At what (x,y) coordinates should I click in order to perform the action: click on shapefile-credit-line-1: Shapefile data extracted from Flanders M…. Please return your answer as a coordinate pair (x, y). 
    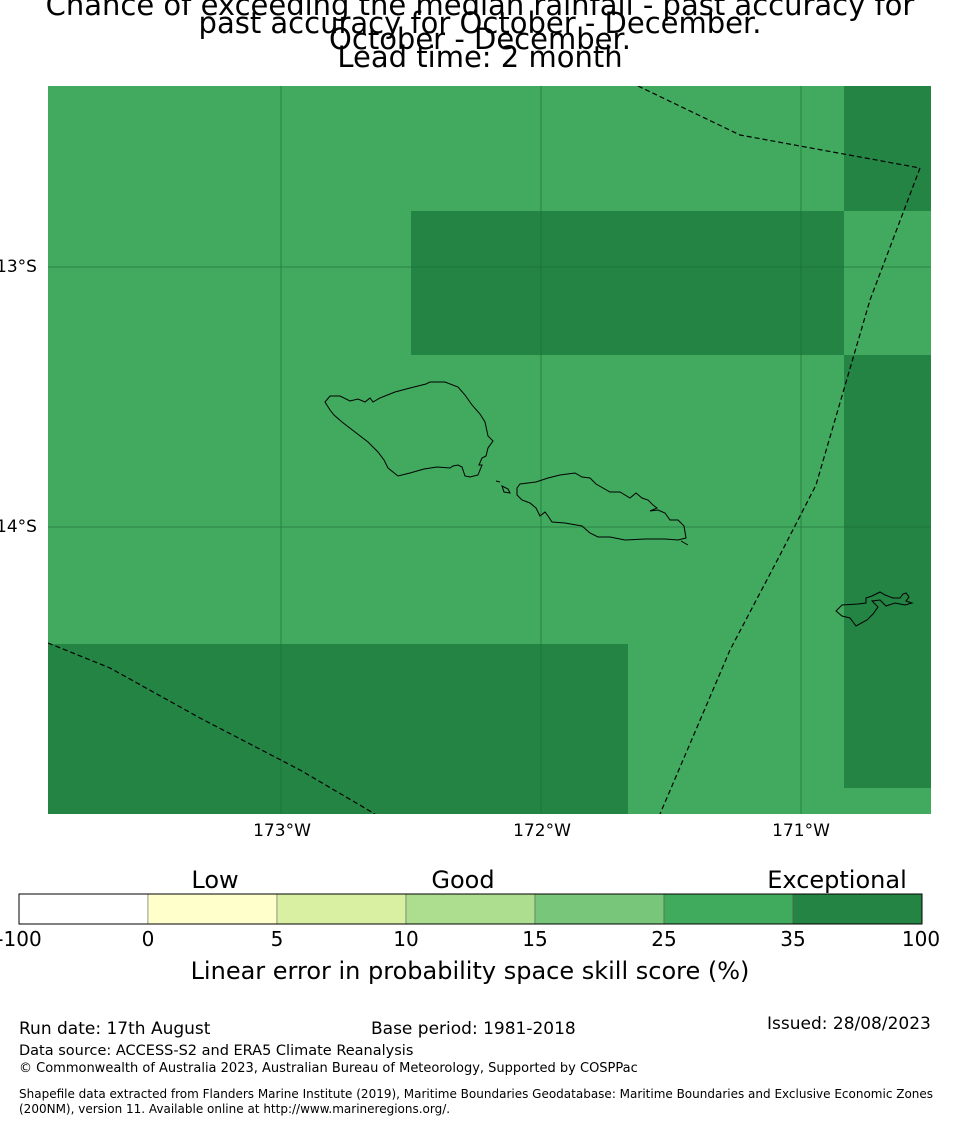
    Looking at the image, I should click on (476, 1094).